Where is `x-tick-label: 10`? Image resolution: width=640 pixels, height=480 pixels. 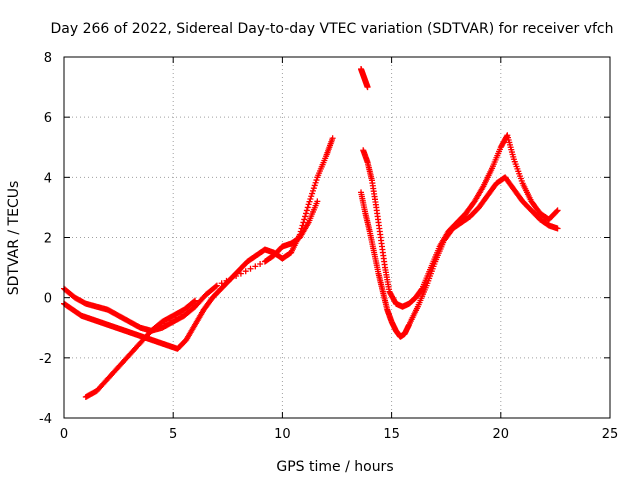
x-tick-label: 10 is located at coordinates (282, 434).